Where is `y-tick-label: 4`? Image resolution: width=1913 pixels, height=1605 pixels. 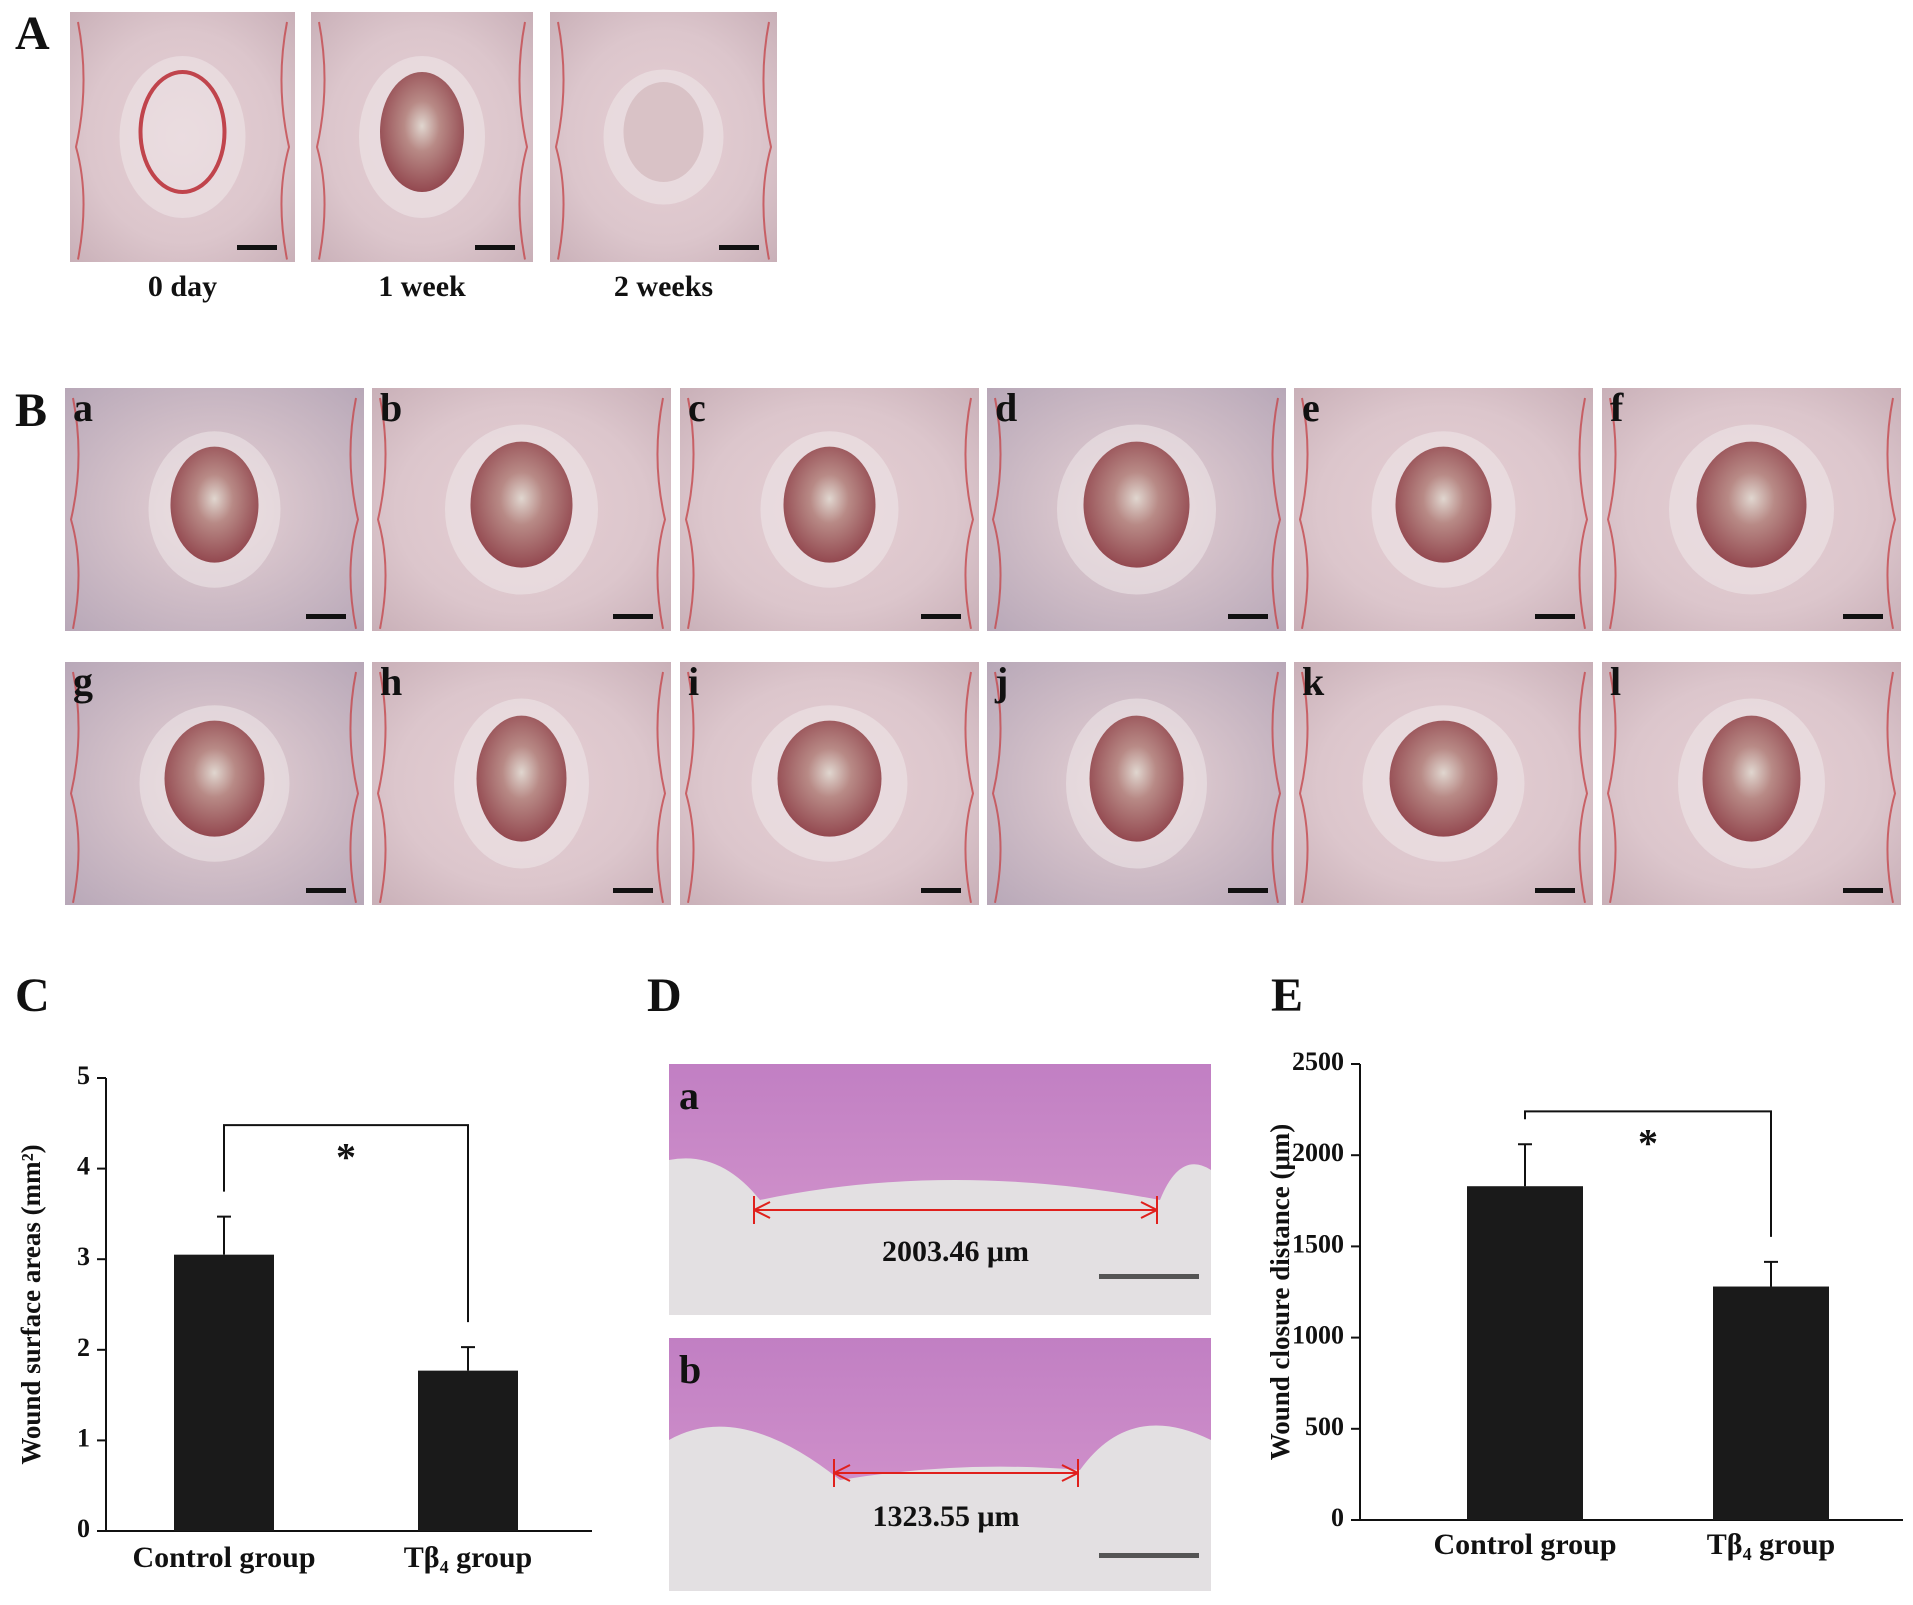 y-tick-label: 4 is located at coordinates (83, 1166).